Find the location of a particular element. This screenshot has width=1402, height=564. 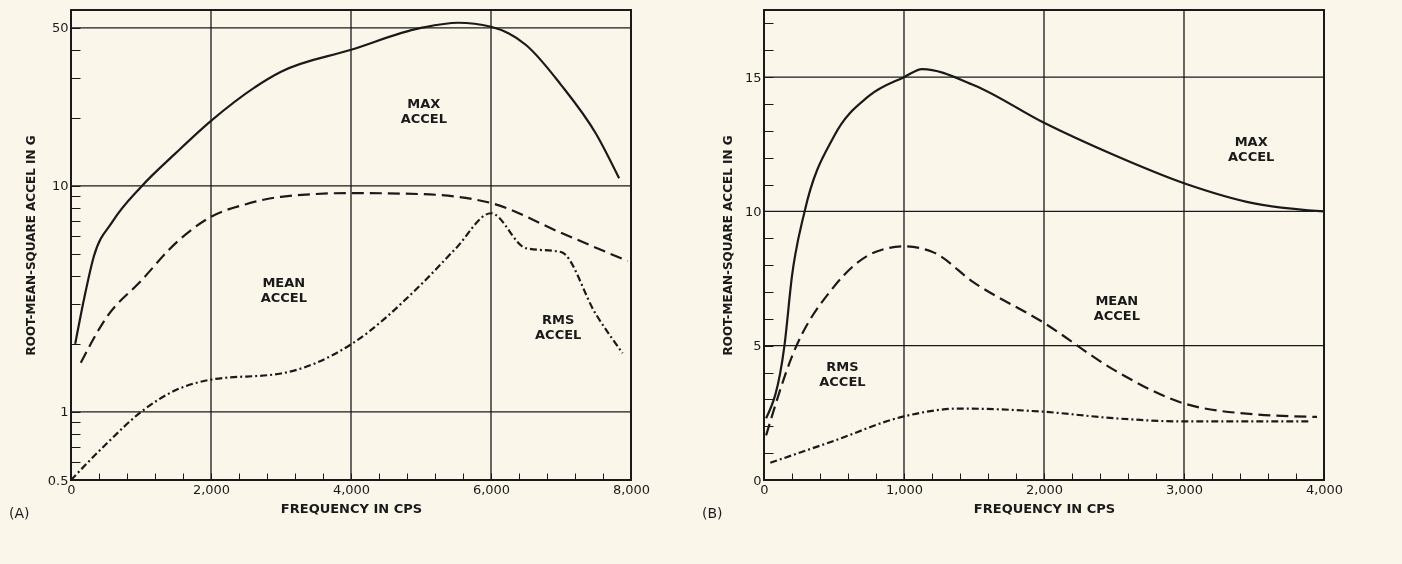

x-tick-label: 6,000 is located at coordinates (491, 489).